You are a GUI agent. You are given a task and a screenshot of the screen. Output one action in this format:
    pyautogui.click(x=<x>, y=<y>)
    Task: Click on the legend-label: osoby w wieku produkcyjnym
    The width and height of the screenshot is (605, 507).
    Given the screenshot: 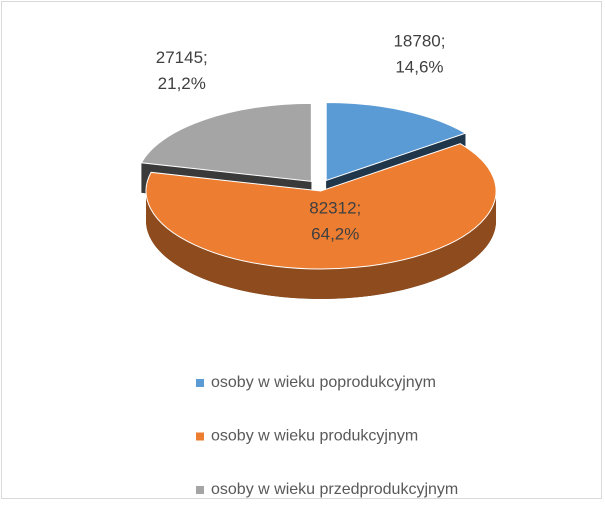 What is the action you would take?
    pyautogui.click(x=314, y=436)
    